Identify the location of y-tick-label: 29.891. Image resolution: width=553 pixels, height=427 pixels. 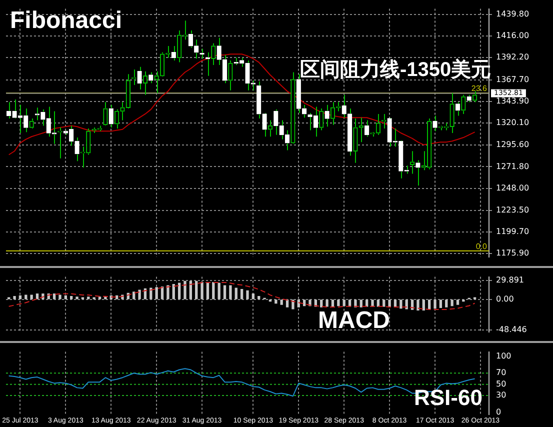
(510, 280).